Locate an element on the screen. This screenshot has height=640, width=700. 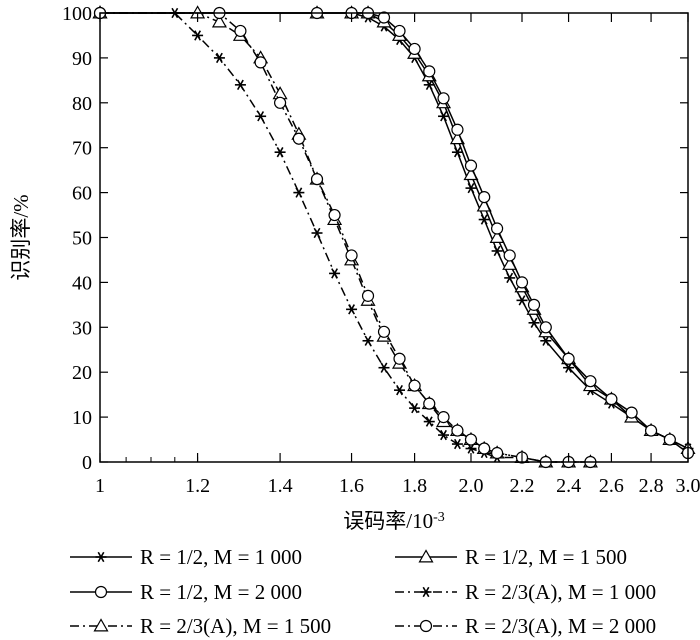
x-tick-label: 2.4 is located at coordinates (568, 486).